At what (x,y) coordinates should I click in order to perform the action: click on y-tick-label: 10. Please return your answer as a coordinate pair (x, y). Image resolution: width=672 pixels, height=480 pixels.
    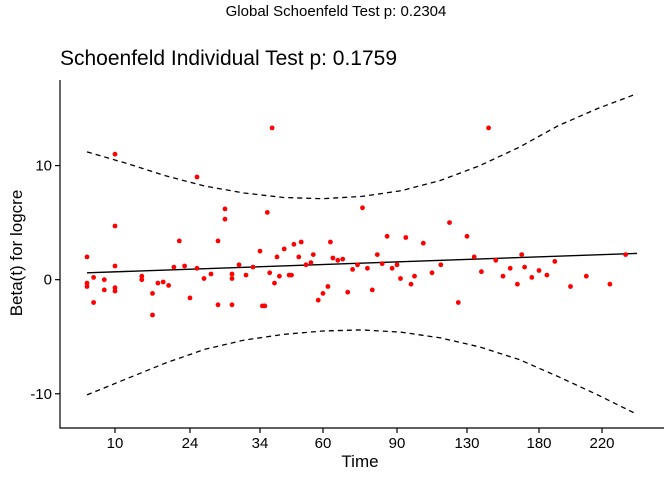
    Looking at the image, I should click on (43, 166).